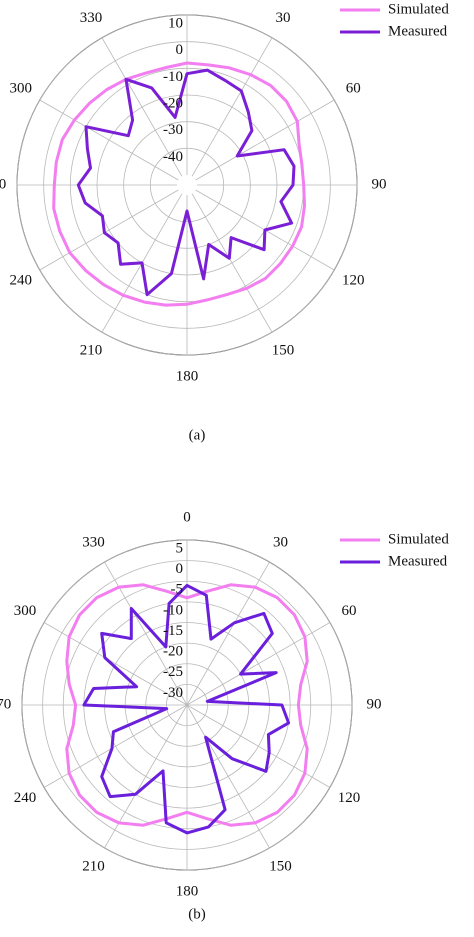 This screenshot has width=474, height=937. What do you see at coordinates (177, 590) in the screenshot?
I see `r-tick-label: -5` at bounding box center [177, 590].